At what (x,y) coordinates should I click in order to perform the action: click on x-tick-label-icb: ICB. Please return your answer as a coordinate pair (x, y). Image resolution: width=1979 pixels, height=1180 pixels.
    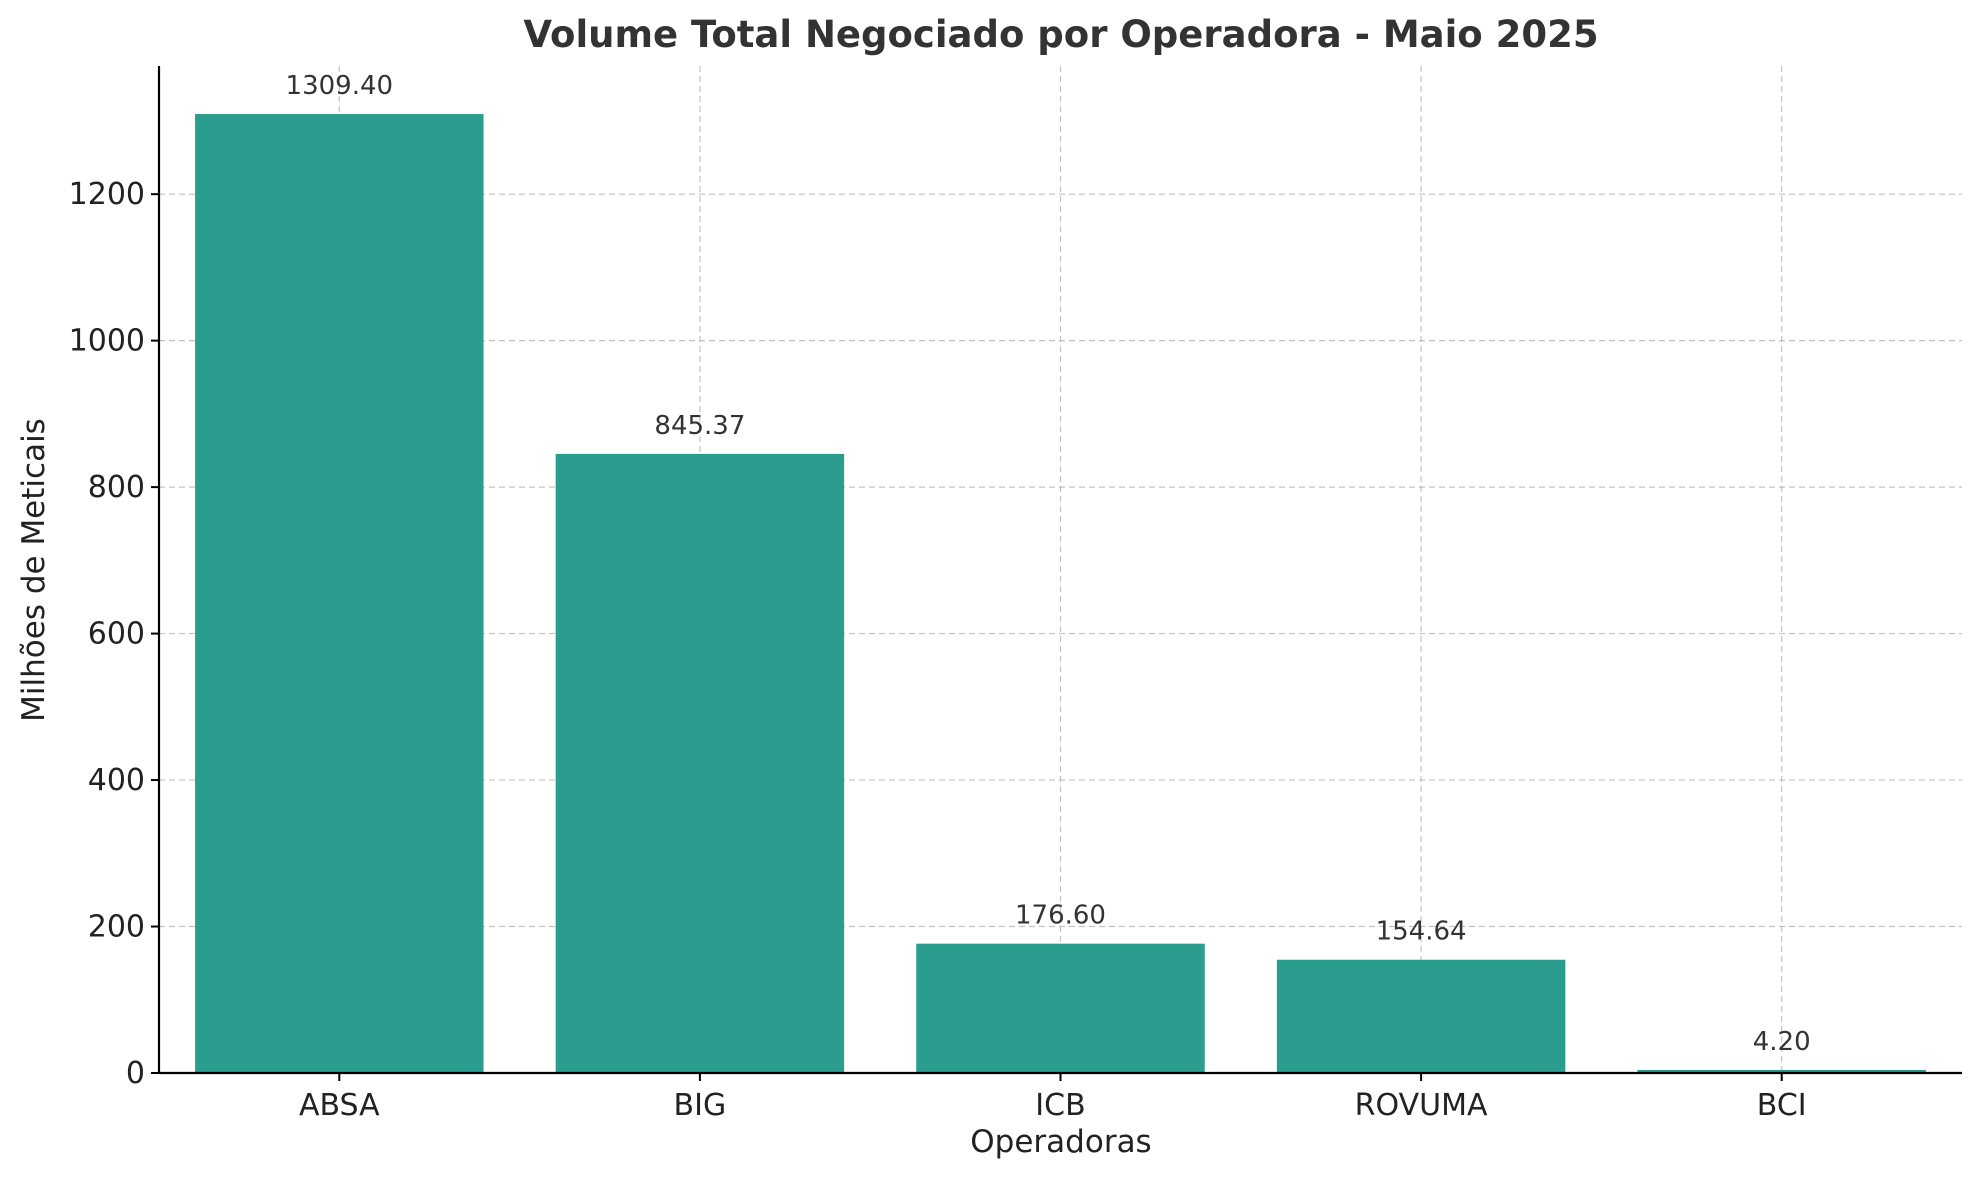
    Looking at the image, I should click on (1060, 1105).